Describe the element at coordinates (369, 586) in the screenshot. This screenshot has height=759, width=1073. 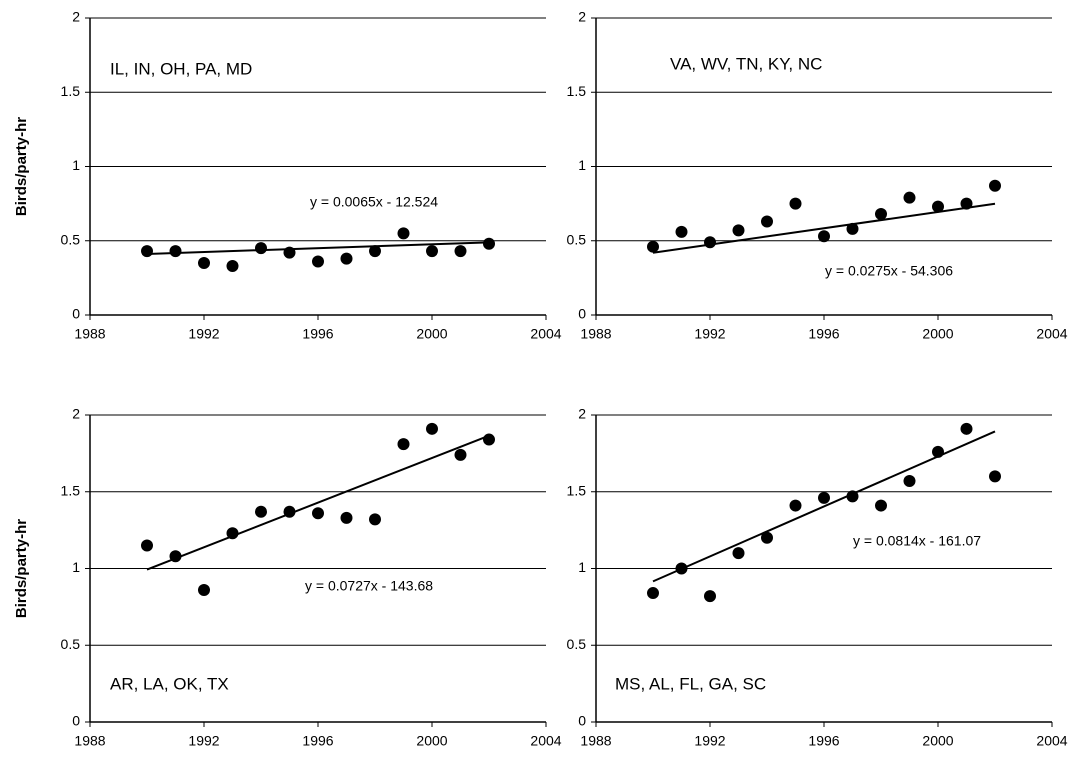
I see `trendline-equation: y = 0.0727x - 143.68` at that location.